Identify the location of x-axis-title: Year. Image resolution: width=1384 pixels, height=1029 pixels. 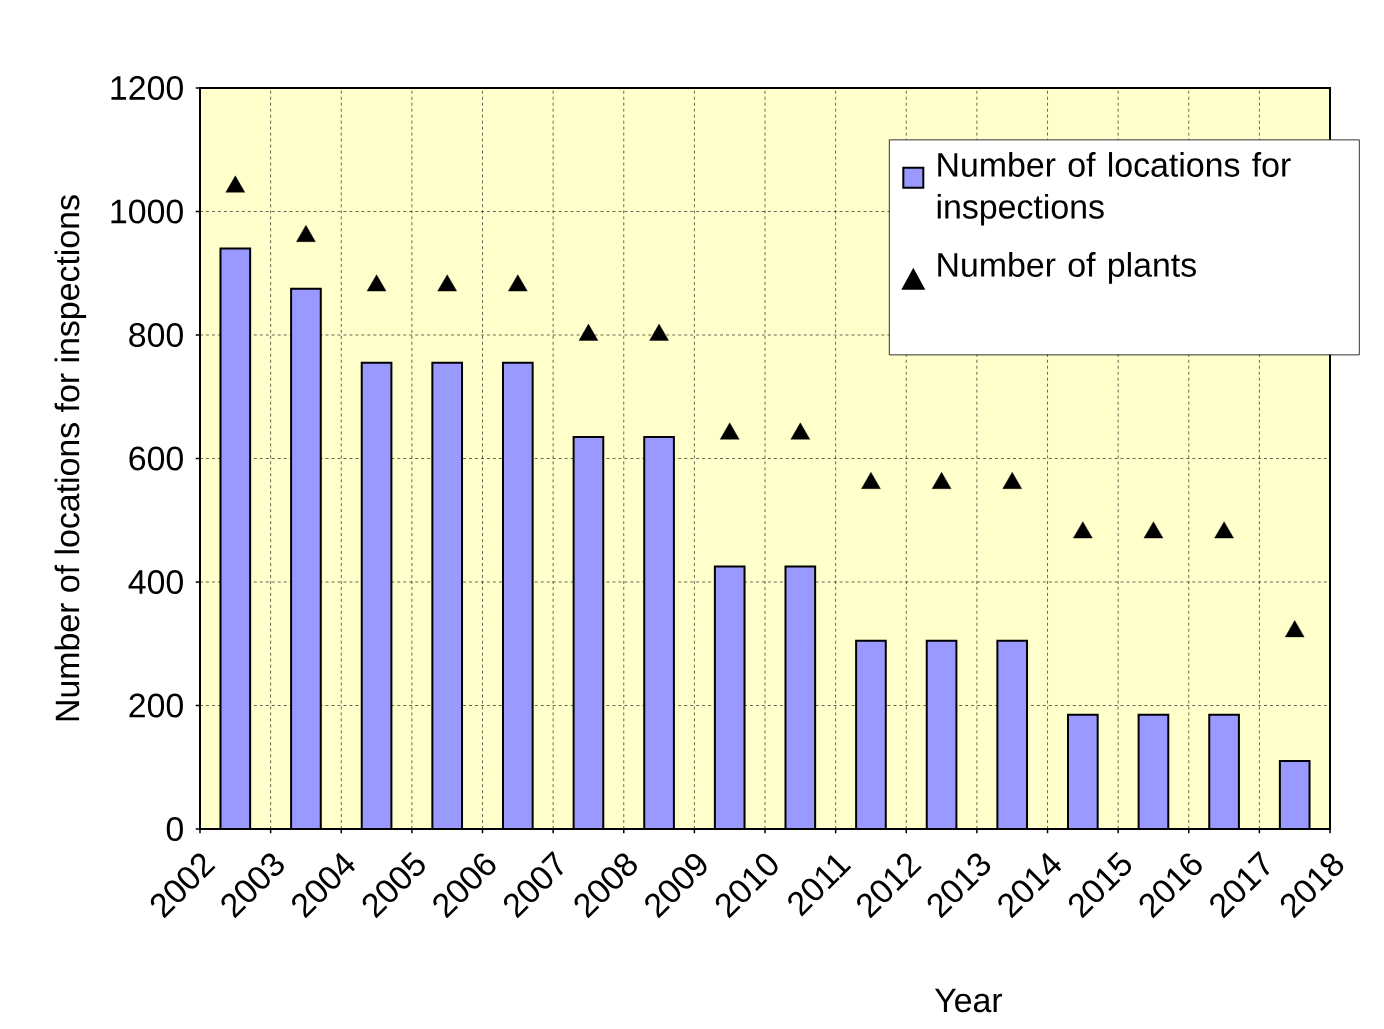
(968, 1000).